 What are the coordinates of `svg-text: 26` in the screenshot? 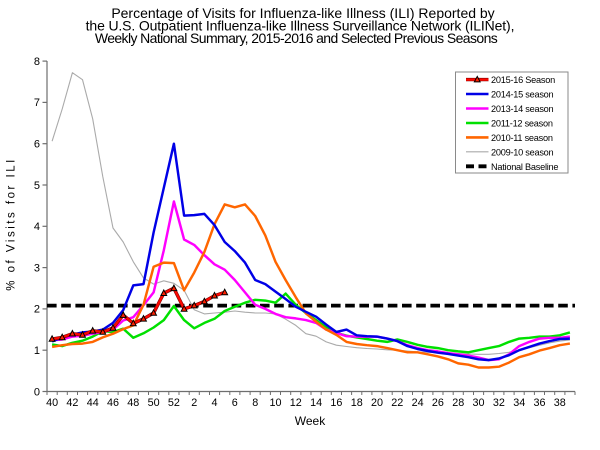 It's located at (438, 403).